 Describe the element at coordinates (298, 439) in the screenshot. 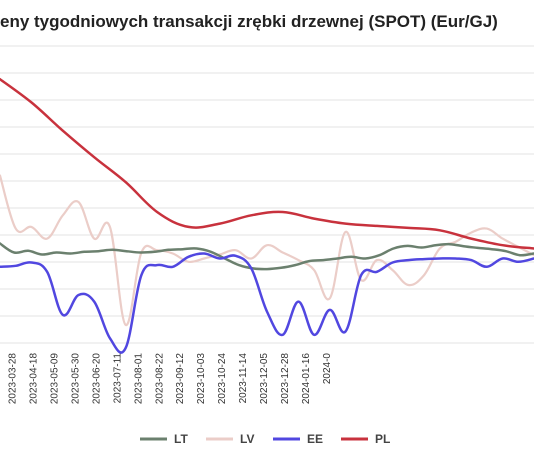

I see `legend-item-ee: EE` at that location.